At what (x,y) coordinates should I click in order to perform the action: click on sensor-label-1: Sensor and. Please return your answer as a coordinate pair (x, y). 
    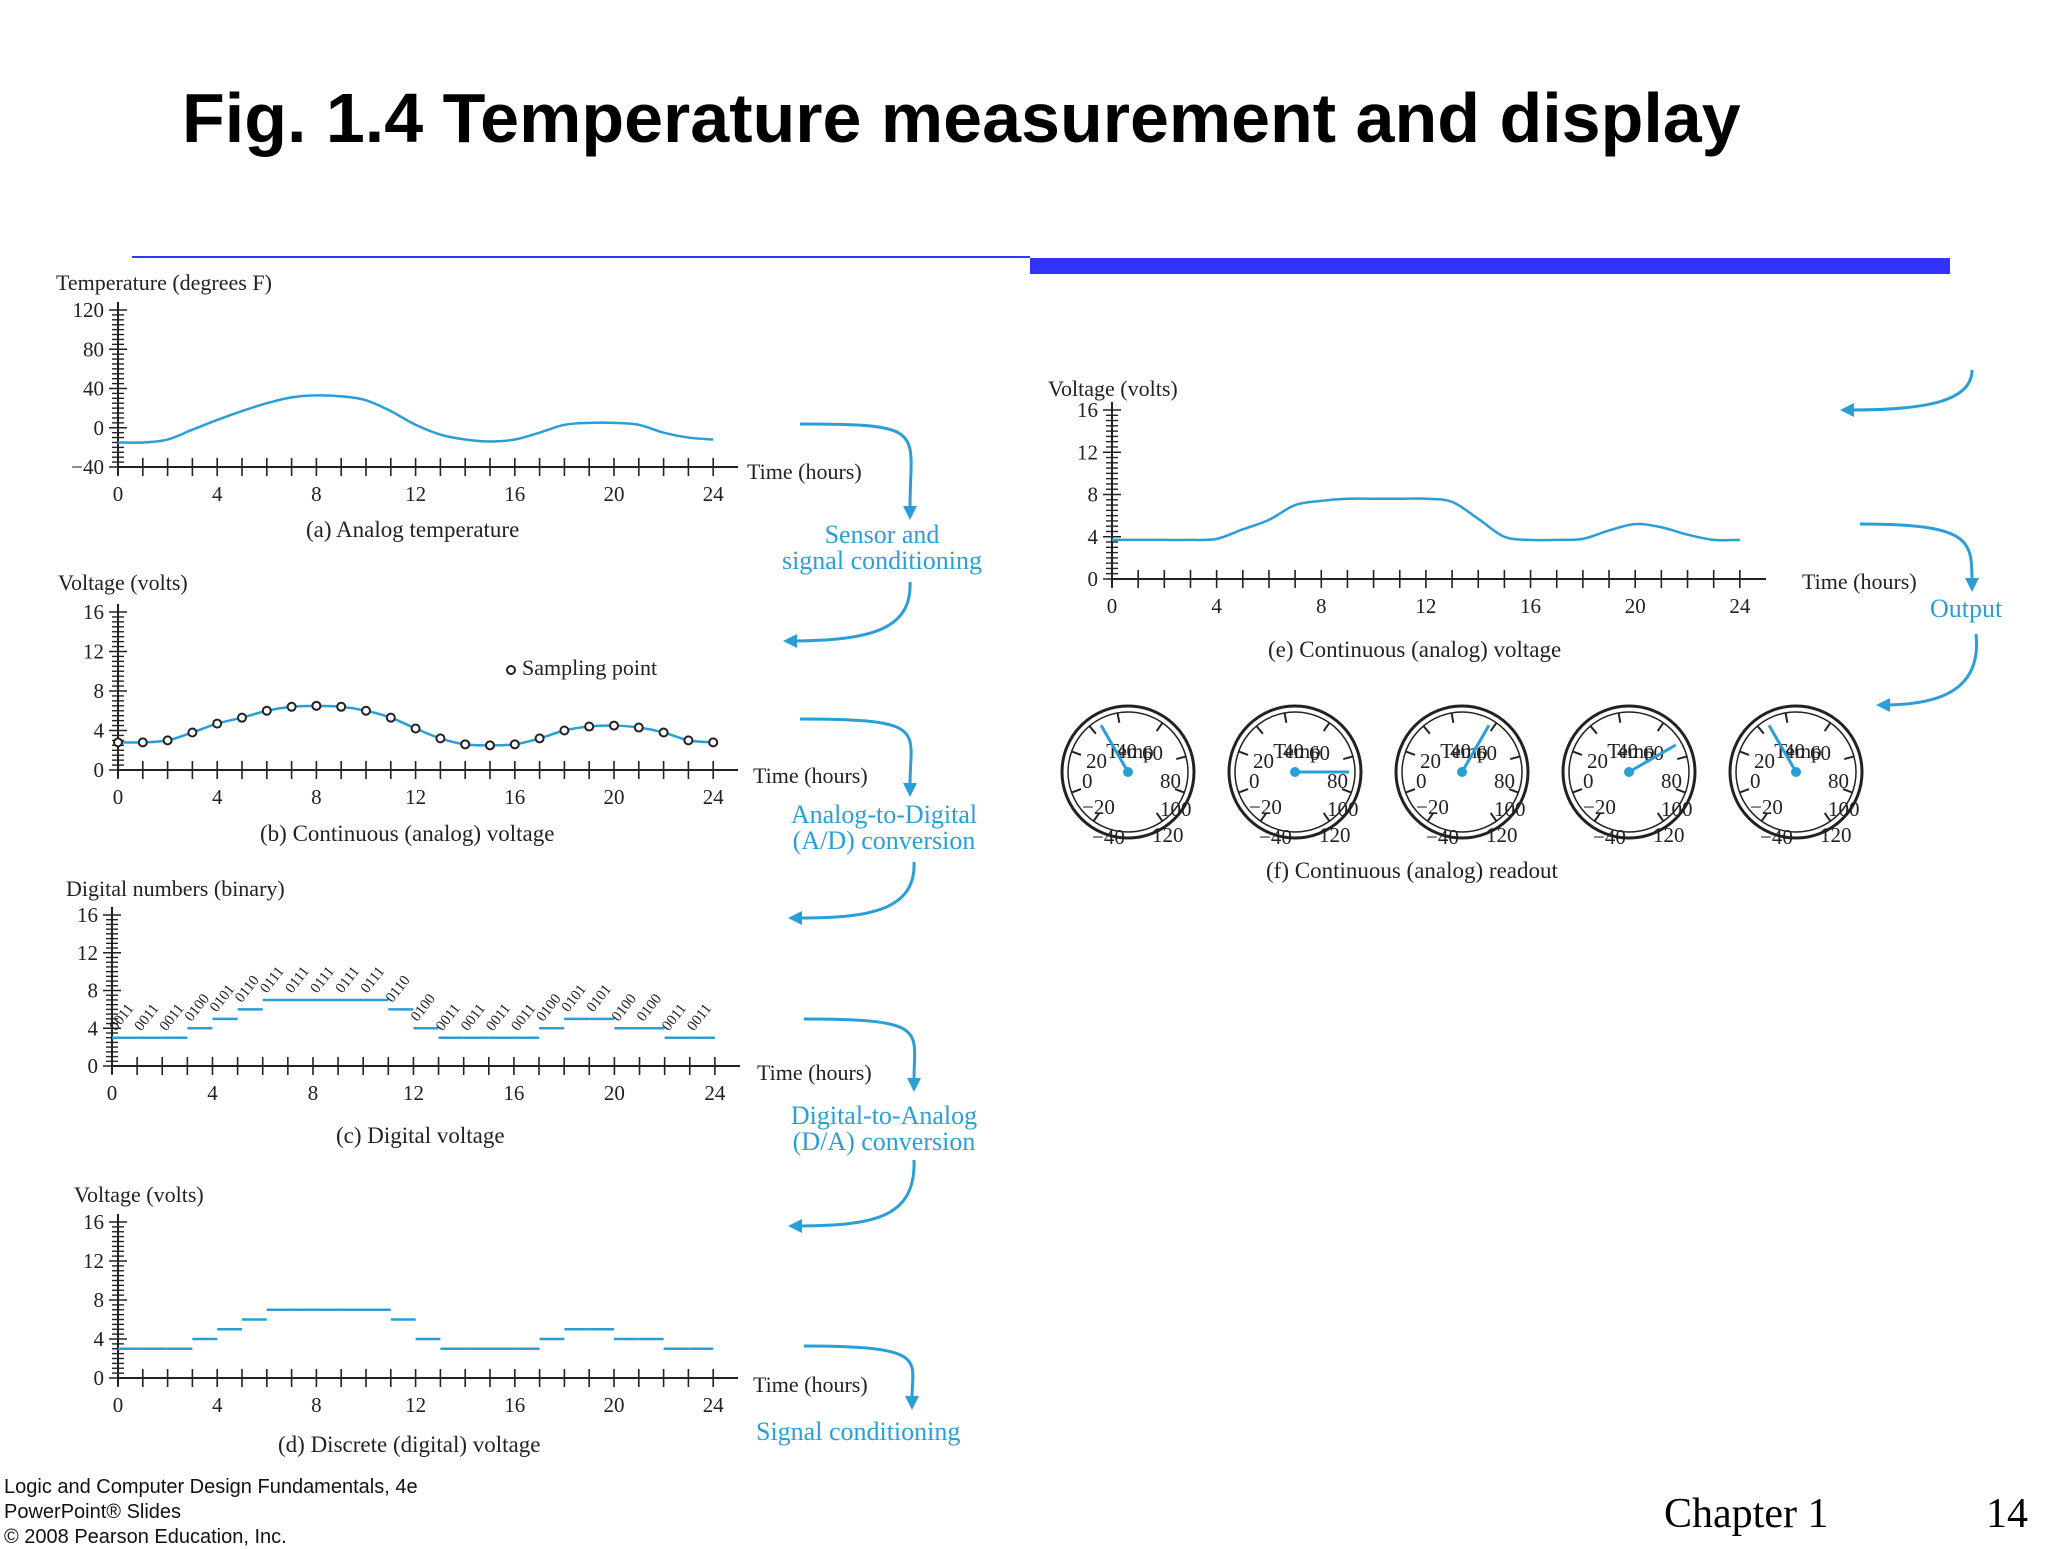
    Looking at the image, I should click on (882, 534).